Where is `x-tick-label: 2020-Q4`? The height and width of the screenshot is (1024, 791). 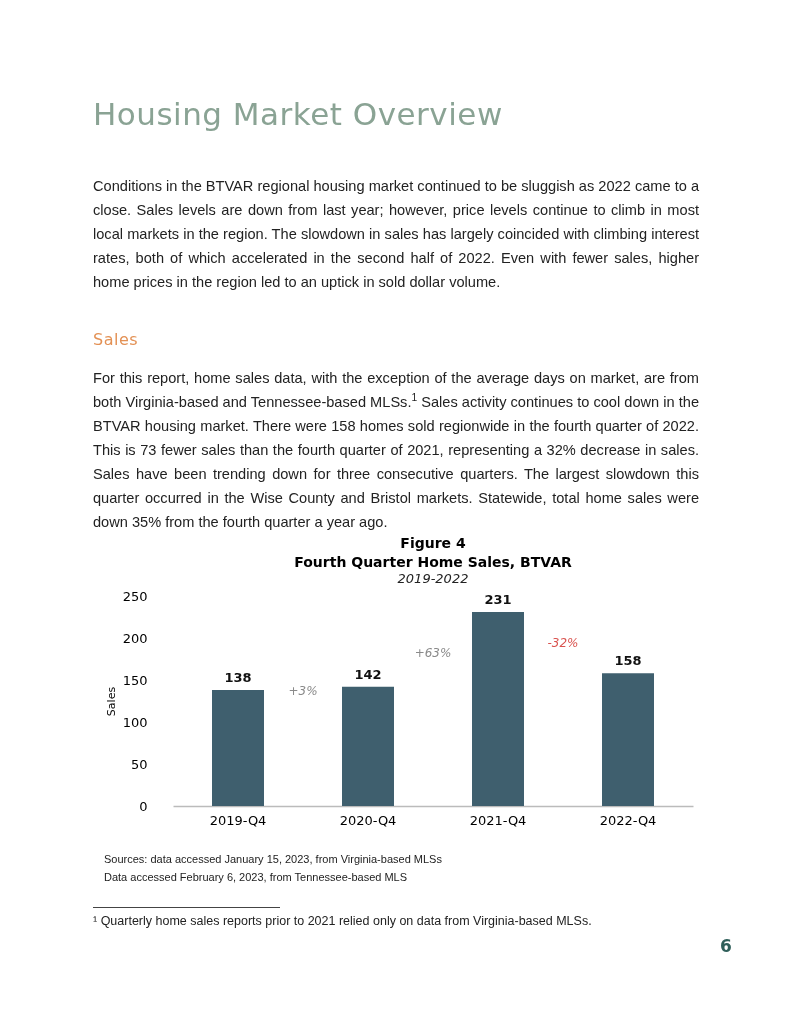
x-tick-label: 2020-Q4 is located at coordinates (368, 820).